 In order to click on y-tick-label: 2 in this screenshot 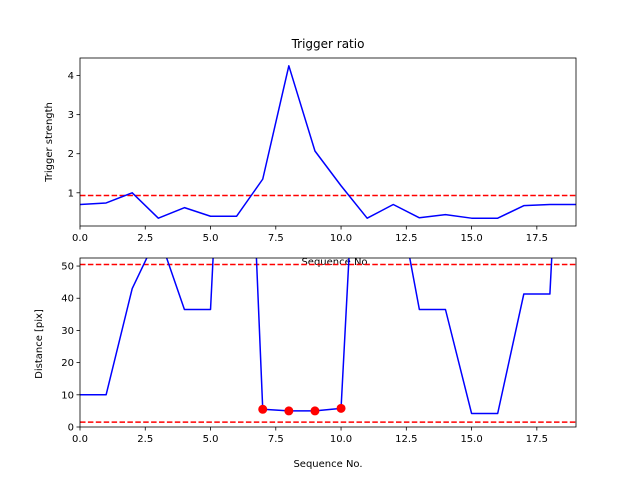, I will do `click(71, 154)`.